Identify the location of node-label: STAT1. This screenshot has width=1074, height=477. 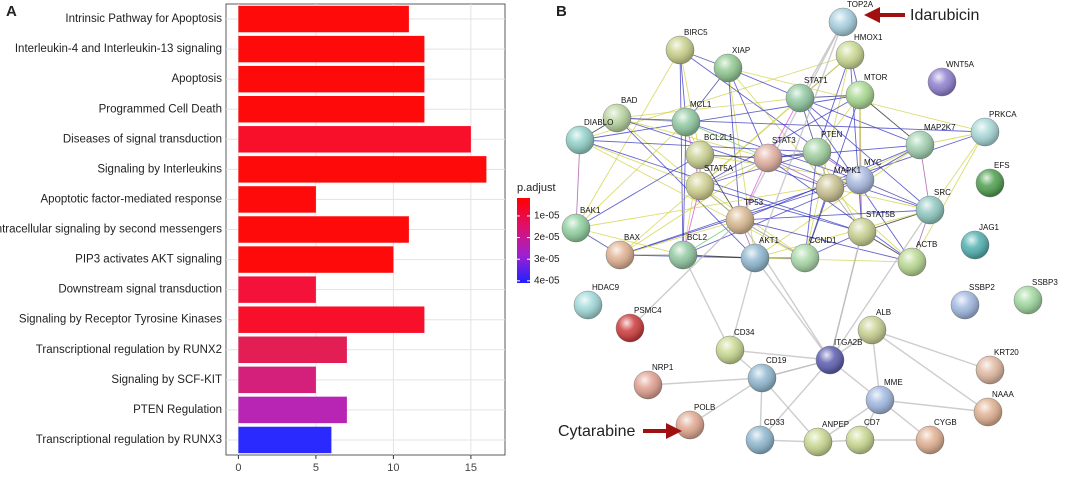
(816, 80).